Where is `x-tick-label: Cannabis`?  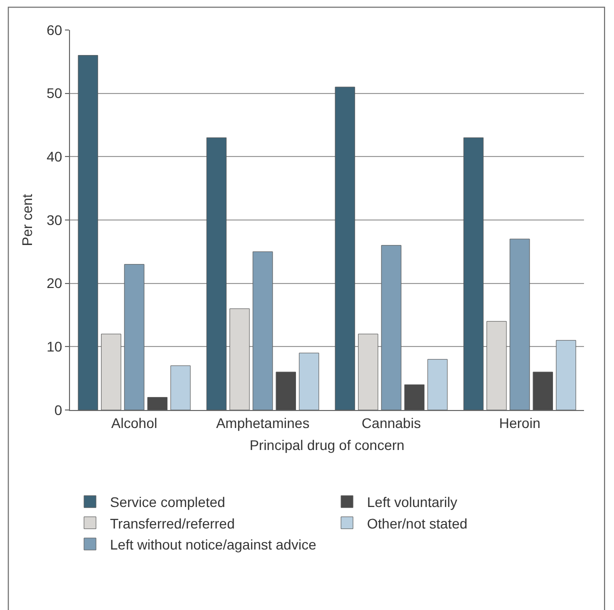
x-tick-label: Cannabis is located at coordinates (391, 422).